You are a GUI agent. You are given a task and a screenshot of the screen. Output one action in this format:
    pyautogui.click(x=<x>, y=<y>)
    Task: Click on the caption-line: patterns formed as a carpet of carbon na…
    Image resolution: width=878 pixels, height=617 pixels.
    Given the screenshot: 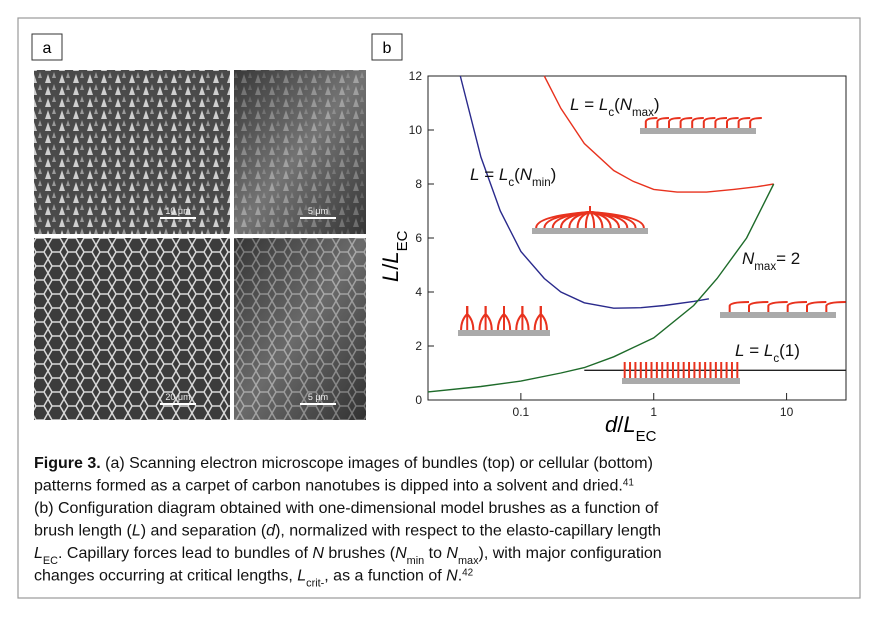 What is the action you would take?
    pyautogui.click(x=334, y=486)
    